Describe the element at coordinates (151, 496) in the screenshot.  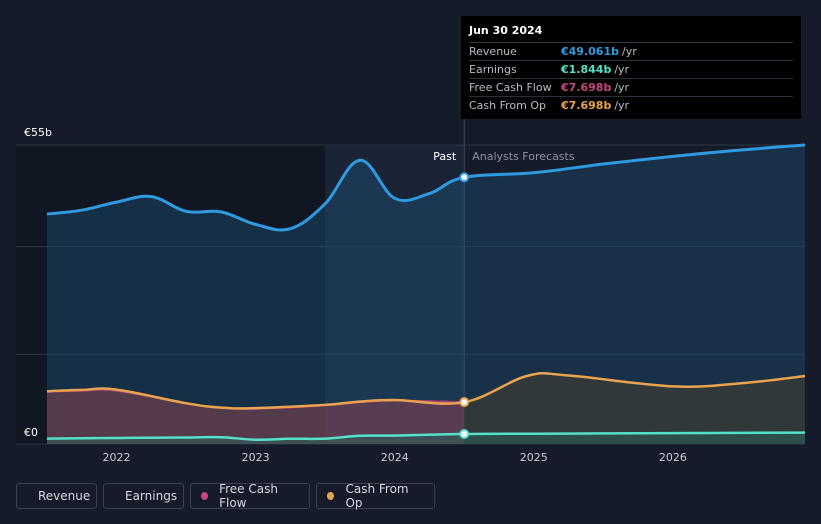
I see `legend-label: Earnings` at that location.